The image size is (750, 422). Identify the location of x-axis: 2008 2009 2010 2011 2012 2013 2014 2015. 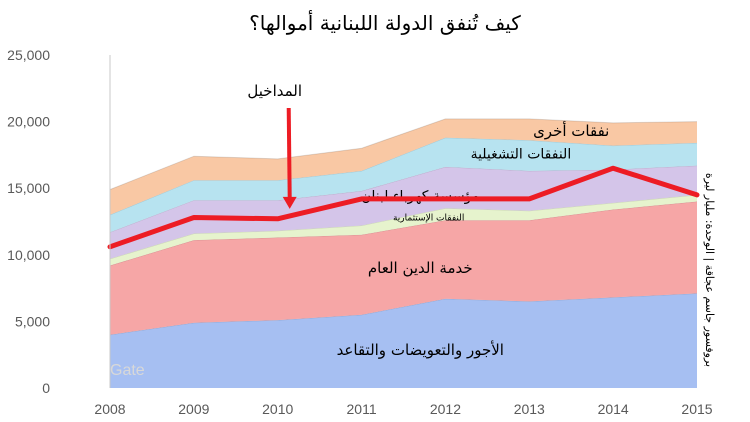
(403, 409).